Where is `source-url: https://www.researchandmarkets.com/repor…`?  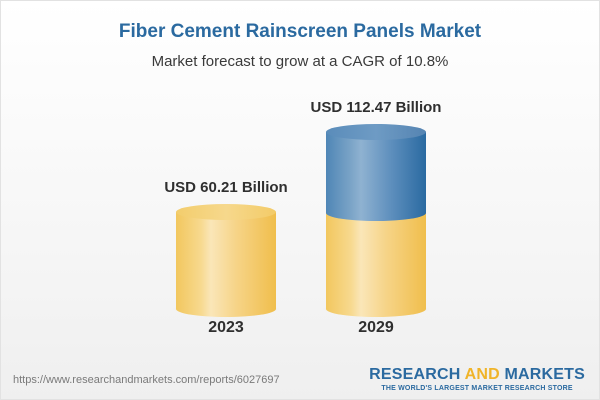 source-url: https://www.researchandmarkets.com/repor… is located at coordinates (146, 380).